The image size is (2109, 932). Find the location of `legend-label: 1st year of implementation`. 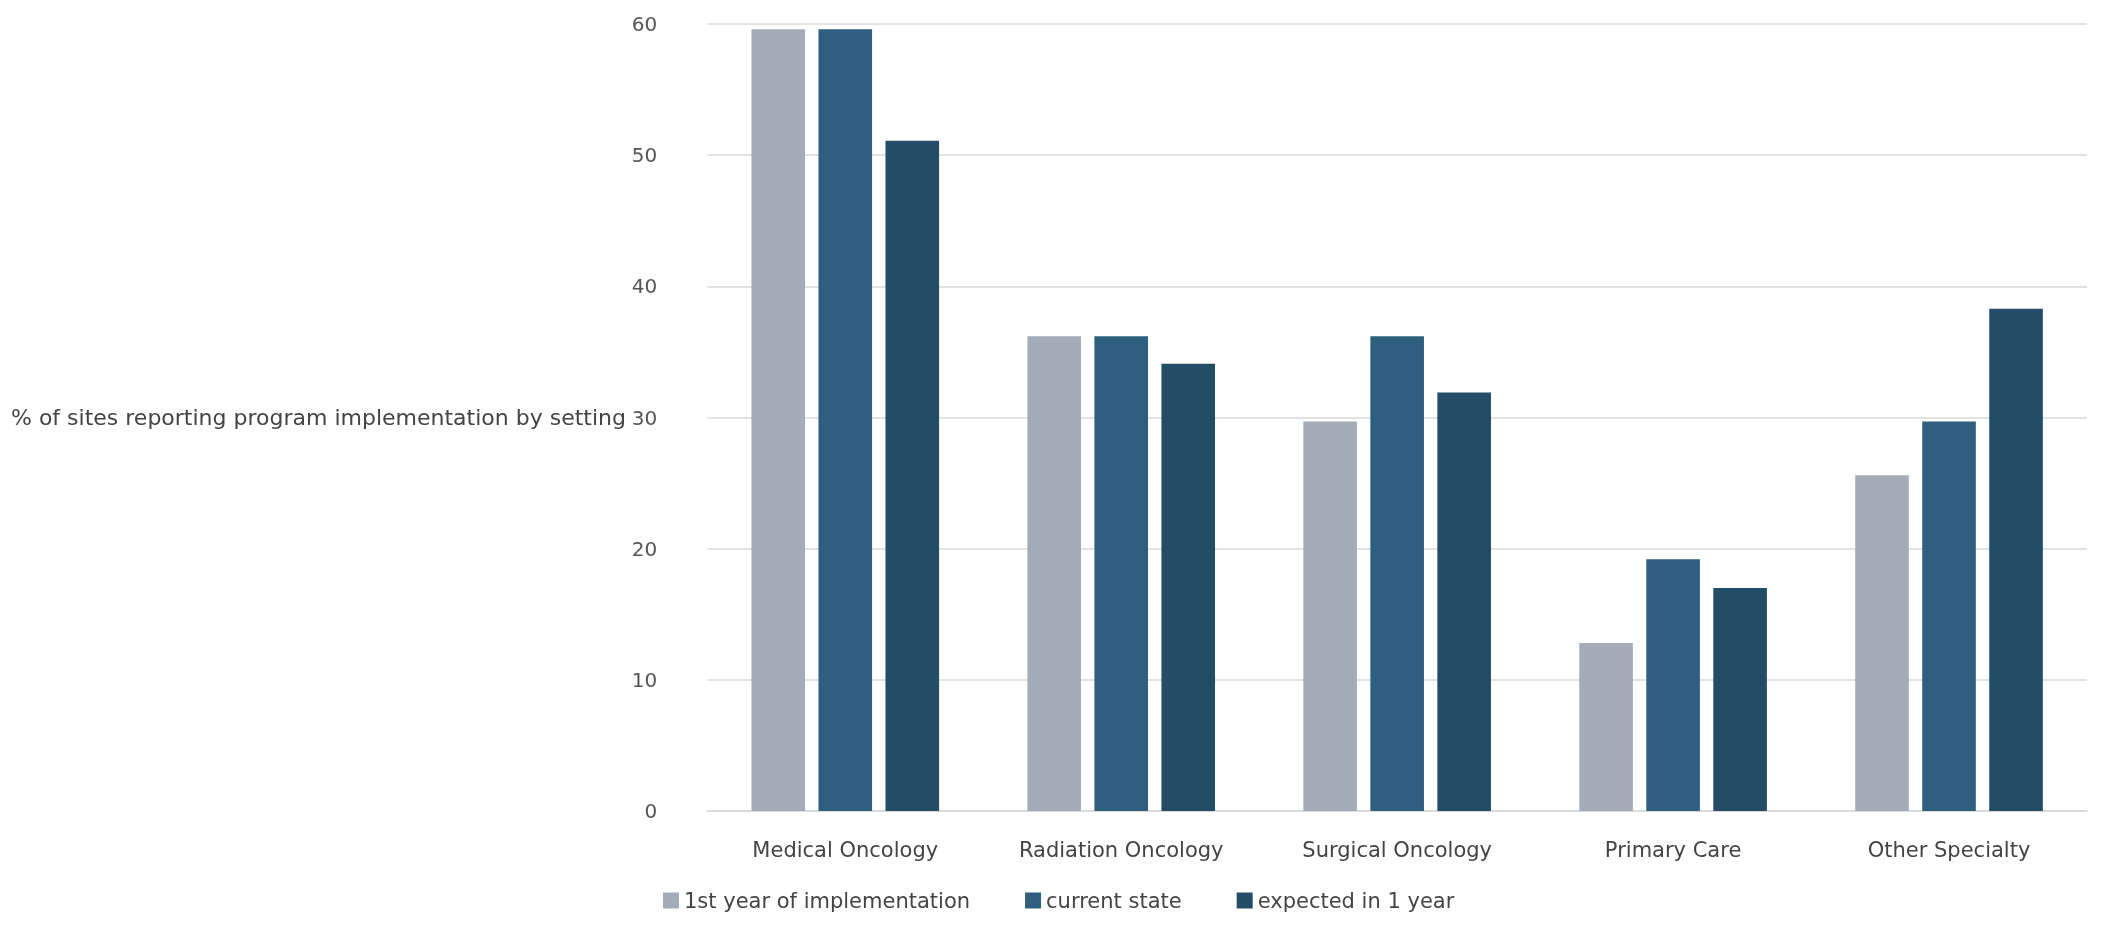

legend-label: 1st year of implementation is located at coordinates (827, 900).